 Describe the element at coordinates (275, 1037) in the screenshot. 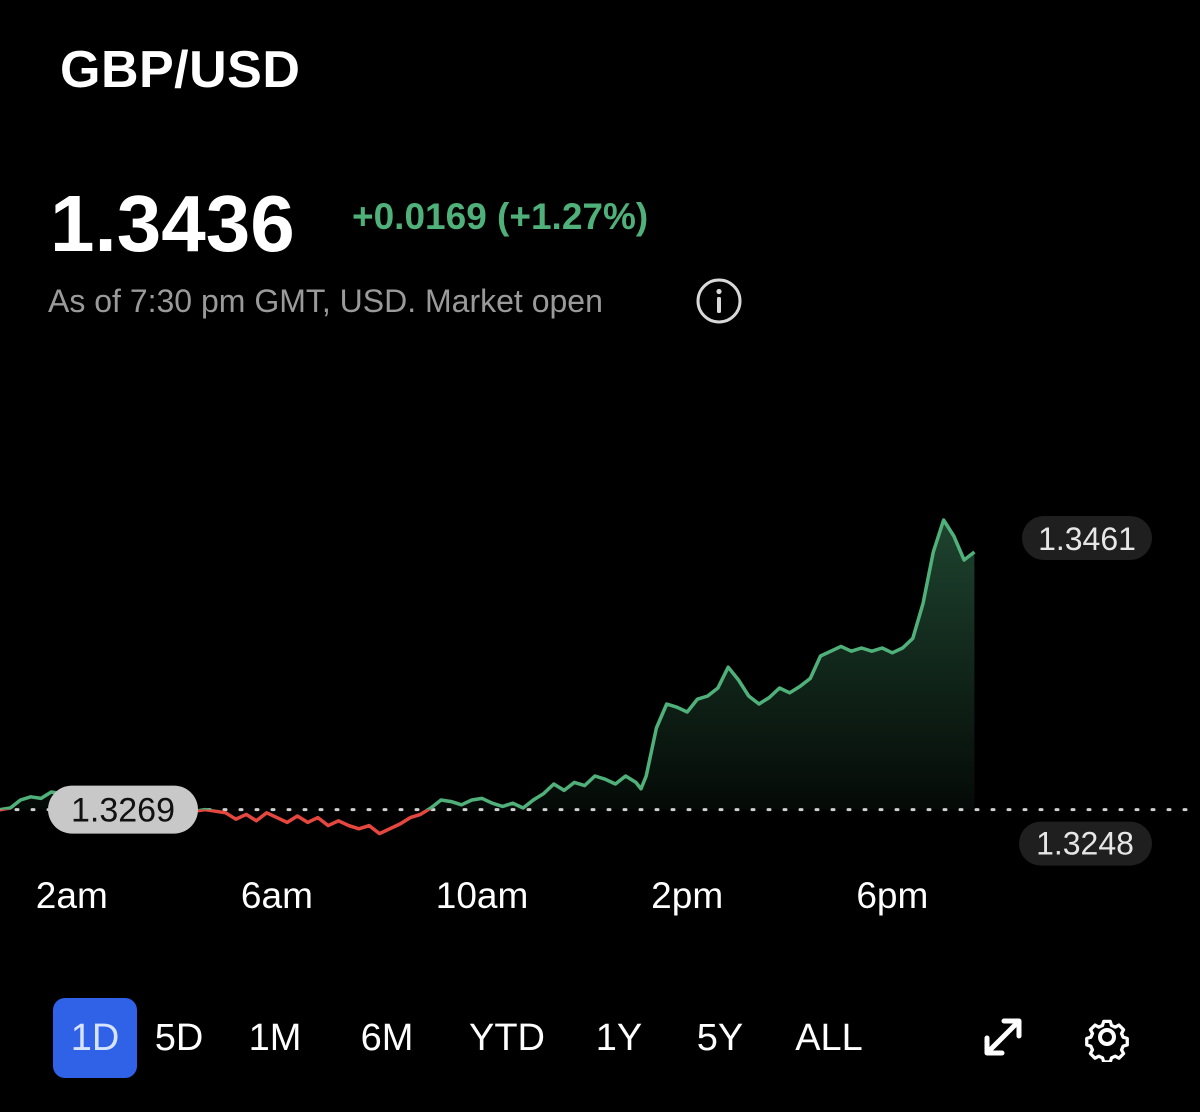

I see `timeframe-1m: 1M` at that location.